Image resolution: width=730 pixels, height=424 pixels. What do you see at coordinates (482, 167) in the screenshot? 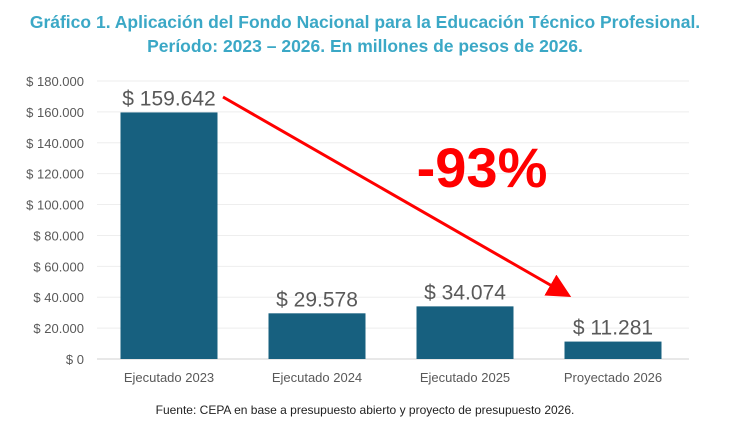
I see `annotation-percent: -93%` at bounding box center [482, 167].